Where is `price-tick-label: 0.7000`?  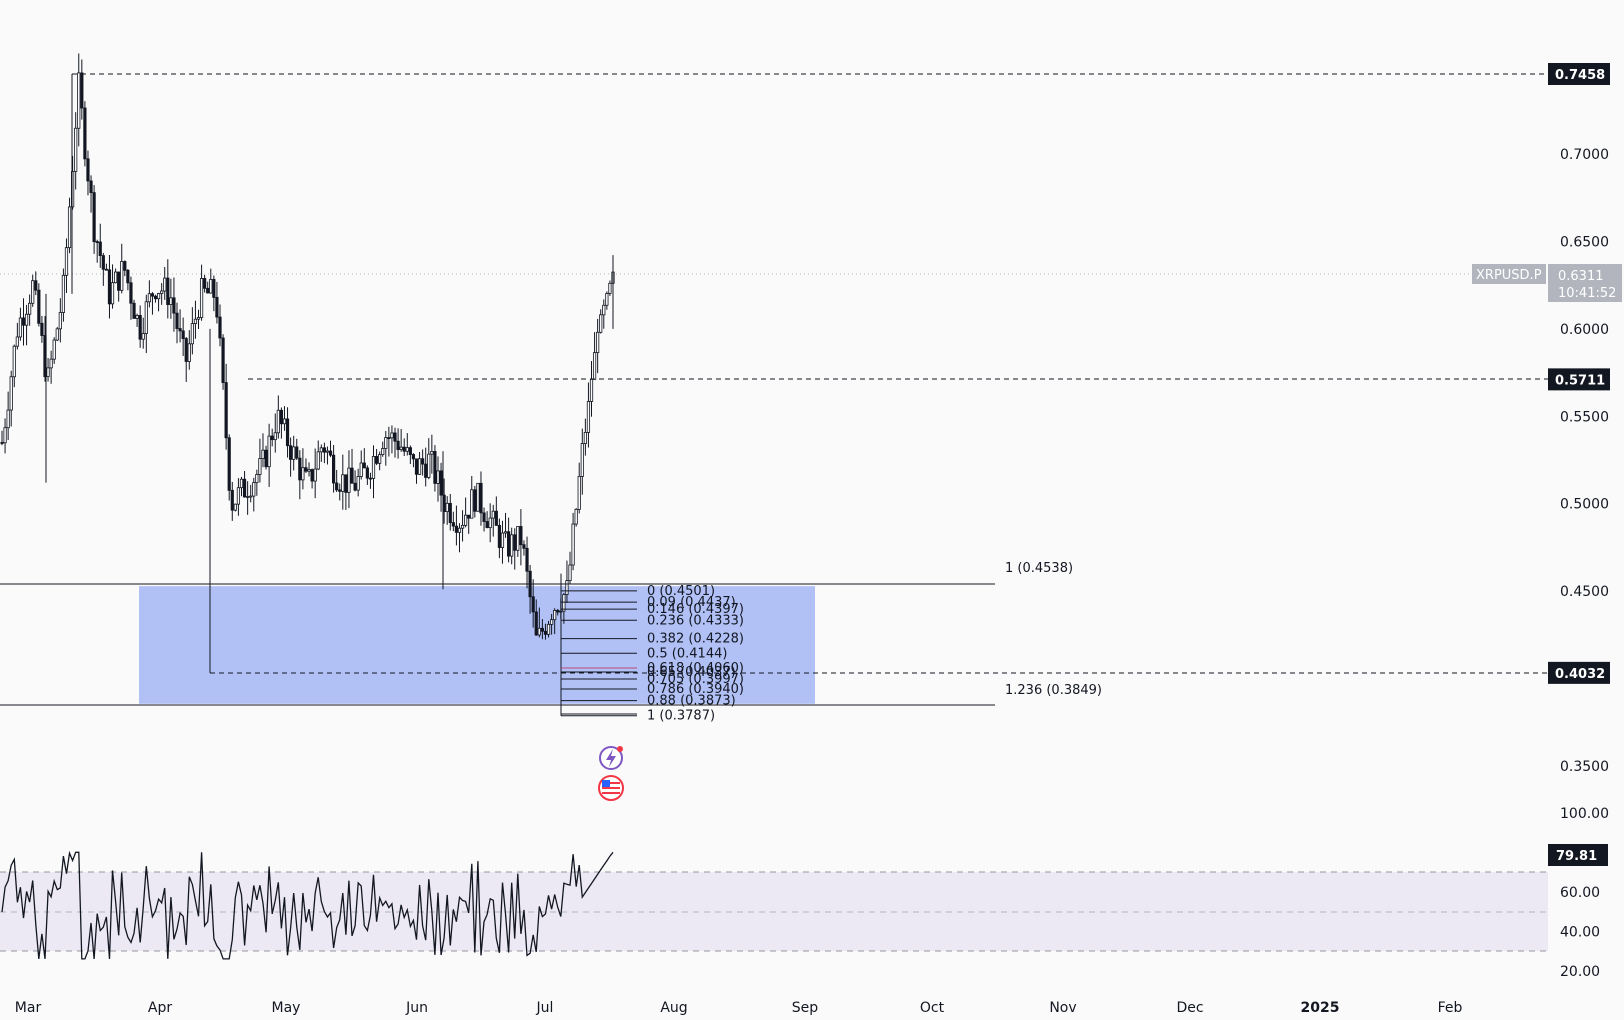
price-tick-label: 0.7000 is located at coordinates (1584, 155).